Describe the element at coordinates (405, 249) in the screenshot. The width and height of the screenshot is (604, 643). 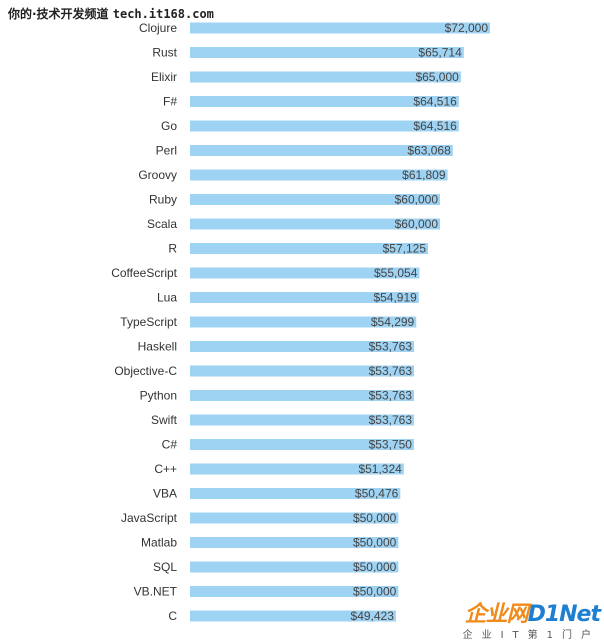
I see `value-label: $57,125` at that location.